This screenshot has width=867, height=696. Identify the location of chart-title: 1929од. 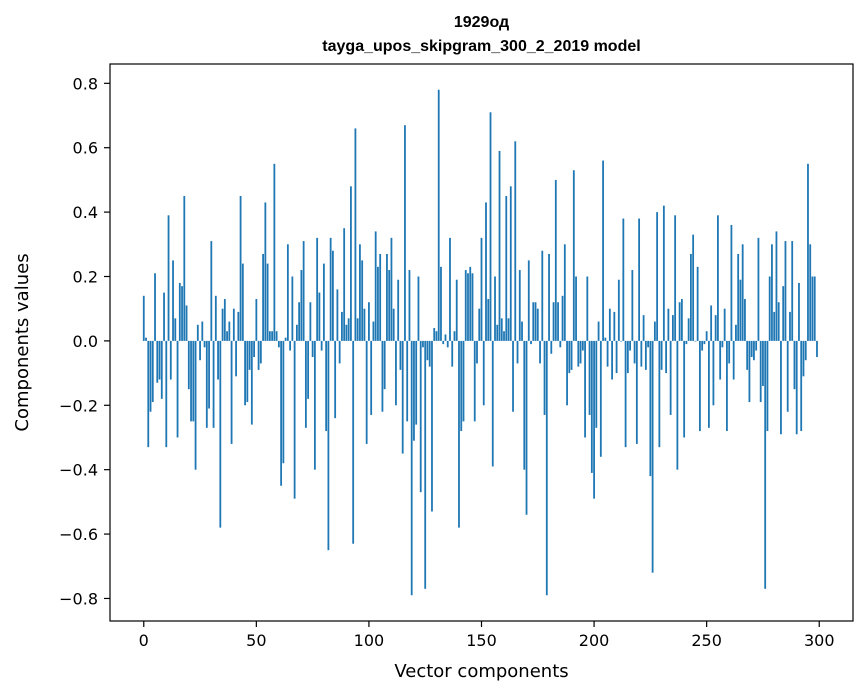
(481, 22).